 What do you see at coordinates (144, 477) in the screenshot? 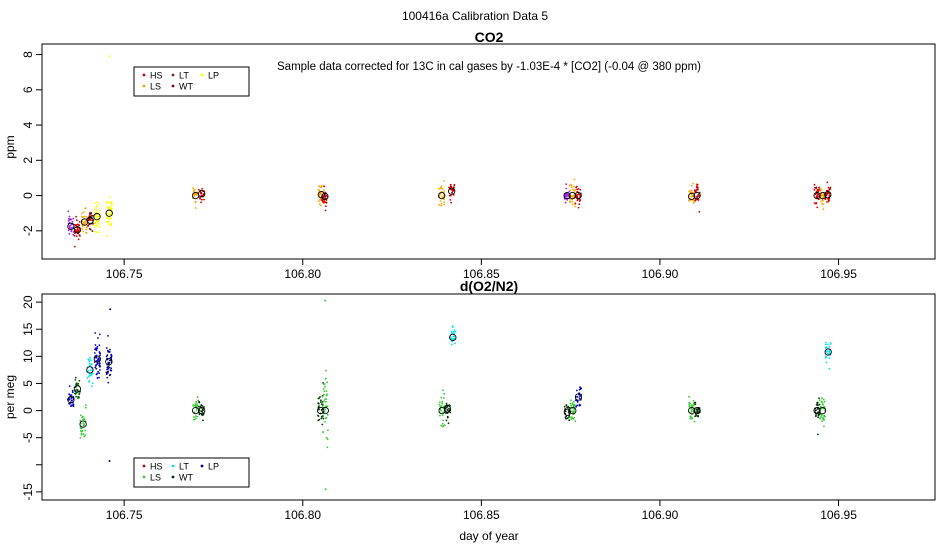
I see `o2n2-legend-swatch-ls` at bounding box center [144, 477].